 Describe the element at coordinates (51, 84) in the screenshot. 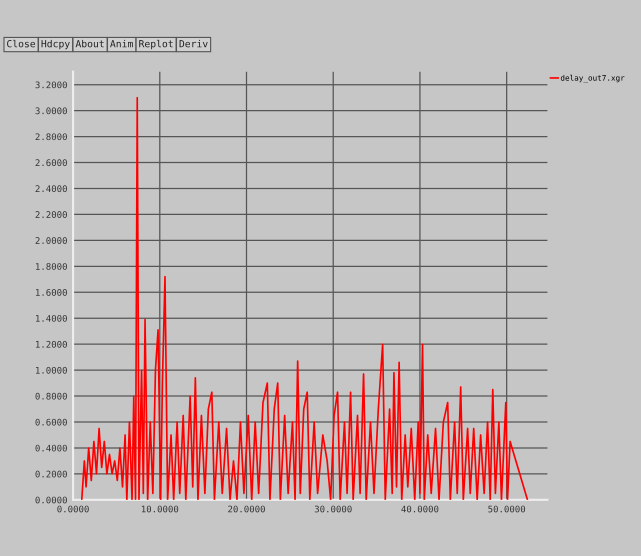

I see `y-tick-label: 3.2000` at that location.